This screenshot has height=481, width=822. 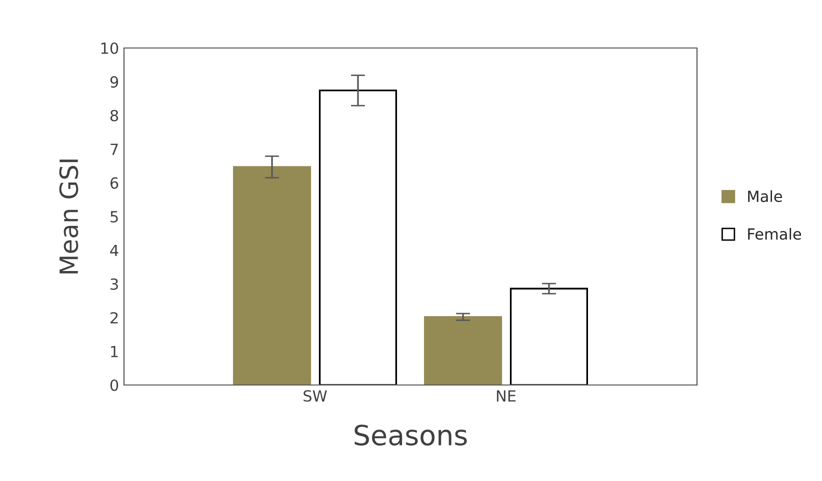 I want to click on y-tick-label: 1, so click(x=114, y=352).